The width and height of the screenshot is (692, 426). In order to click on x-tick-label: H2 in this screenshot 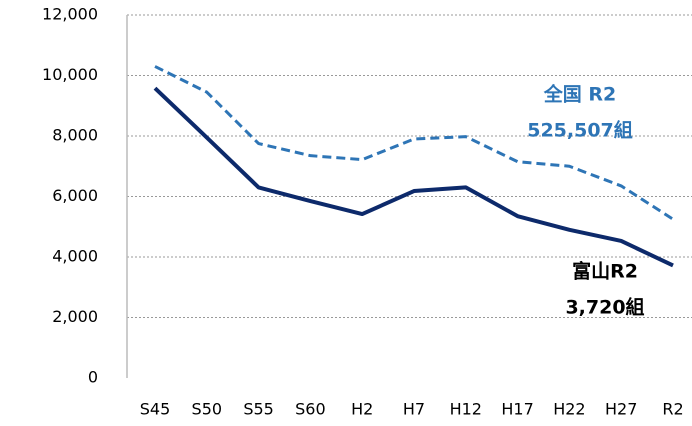, I will do `click(362, 409)`.